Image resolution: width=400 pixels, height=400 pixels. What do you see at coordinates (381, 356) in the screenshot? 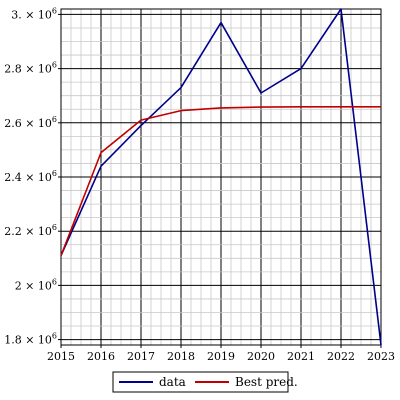
I see `x-tick-label: 2023` at bounding box center [381, 356].